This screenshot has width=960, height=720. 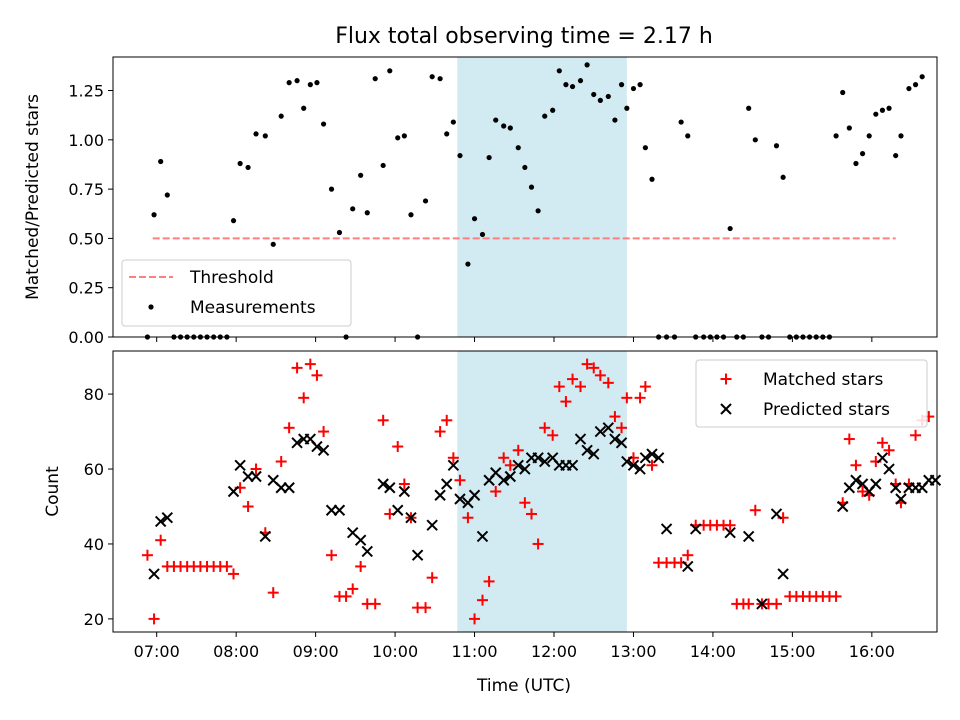 What do you see at coordinates (231, 278) in the screenshot?
I see `legend-threshold-label: Threshold` at bounding box center [231, 278].